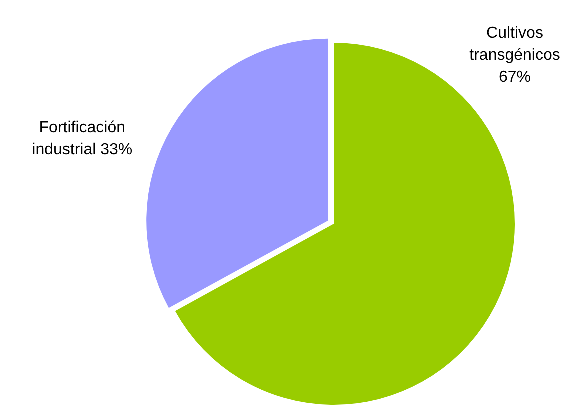 The height and width of the screenshot is (418, 574). I want to click on slice-label: Cultivos transgénicos, so click(515, 44).